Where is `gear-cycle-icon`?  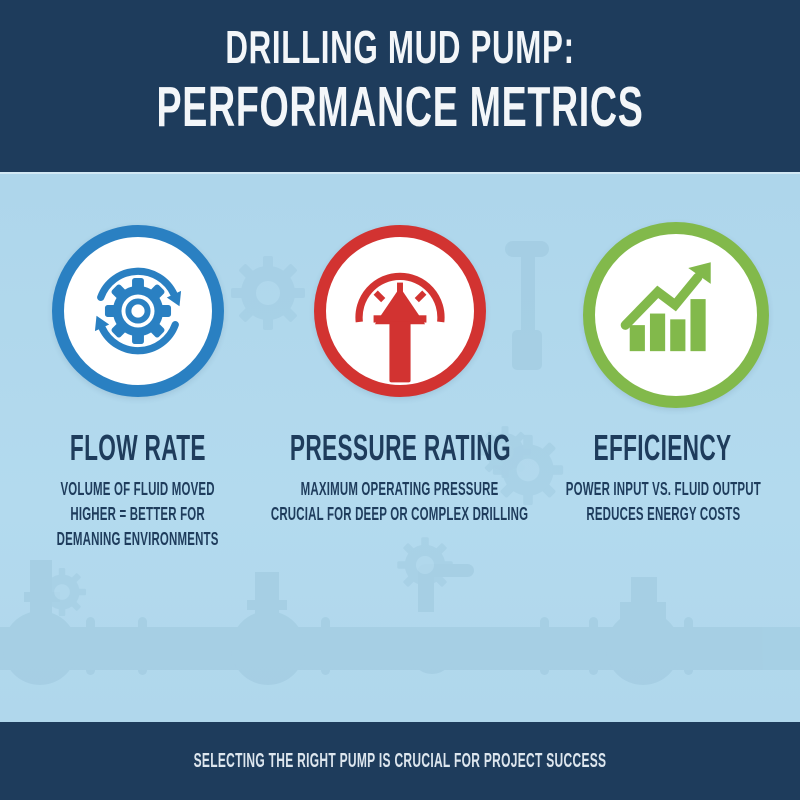
gear-cycle-icon is located at coordinates (138, 311).